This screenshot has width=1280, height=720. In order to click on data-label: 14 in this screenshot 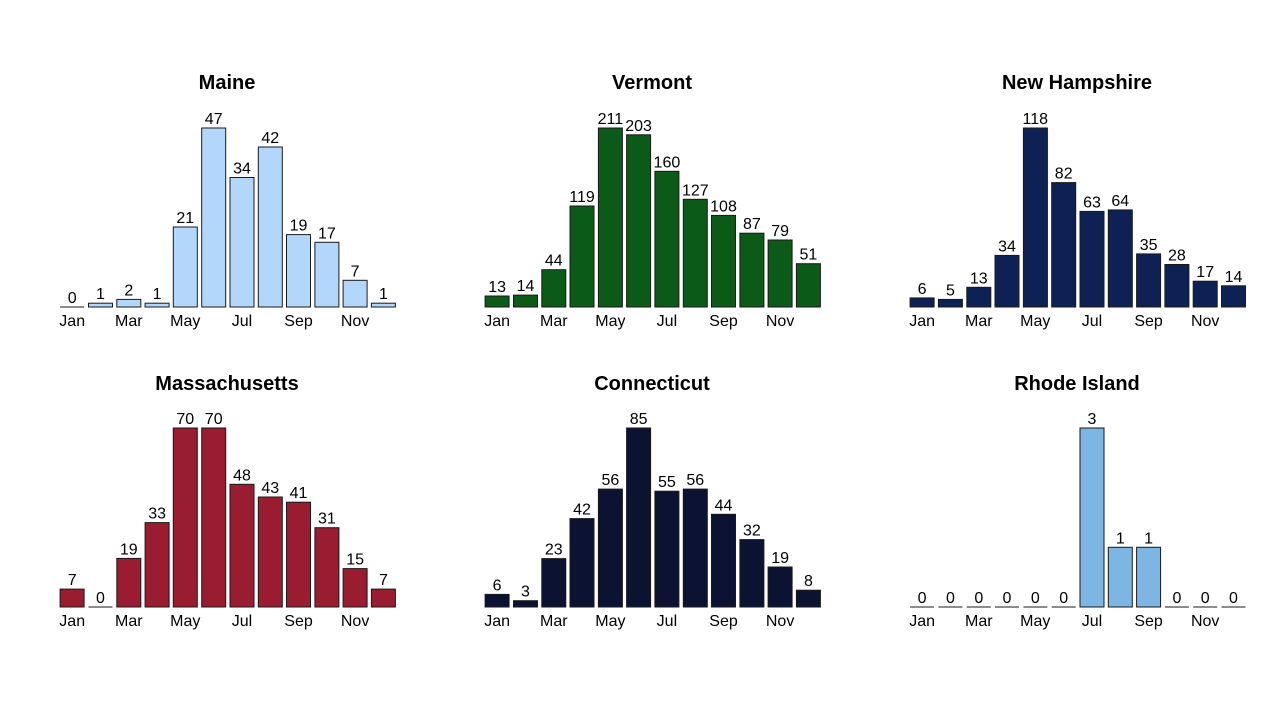, I will do `click(526, 286)`.